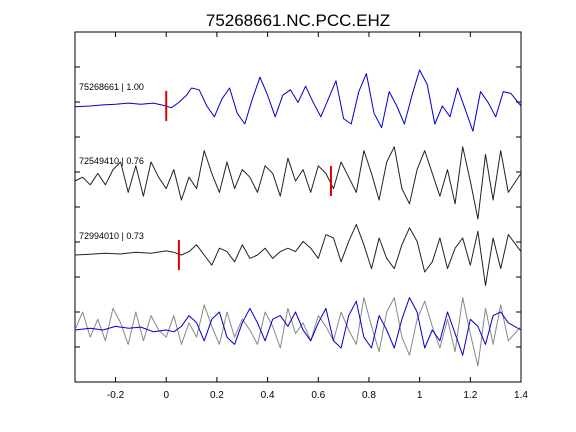 The height and width of the screenshot is (432, 576). What do you see at coordinates (298, 20) in the screenshot?
I see `chart-title: 75268661.NC.PCC.EHZ` at bounding box center [298, 20].